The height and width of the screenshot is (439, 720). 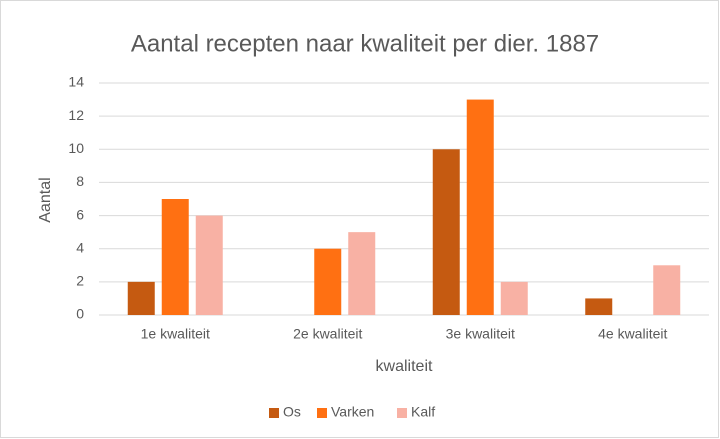 What do you see at coordinates (76, 148) in the screenshot?
I see `y-tick-label: 10` at bounding box center [76, 148].